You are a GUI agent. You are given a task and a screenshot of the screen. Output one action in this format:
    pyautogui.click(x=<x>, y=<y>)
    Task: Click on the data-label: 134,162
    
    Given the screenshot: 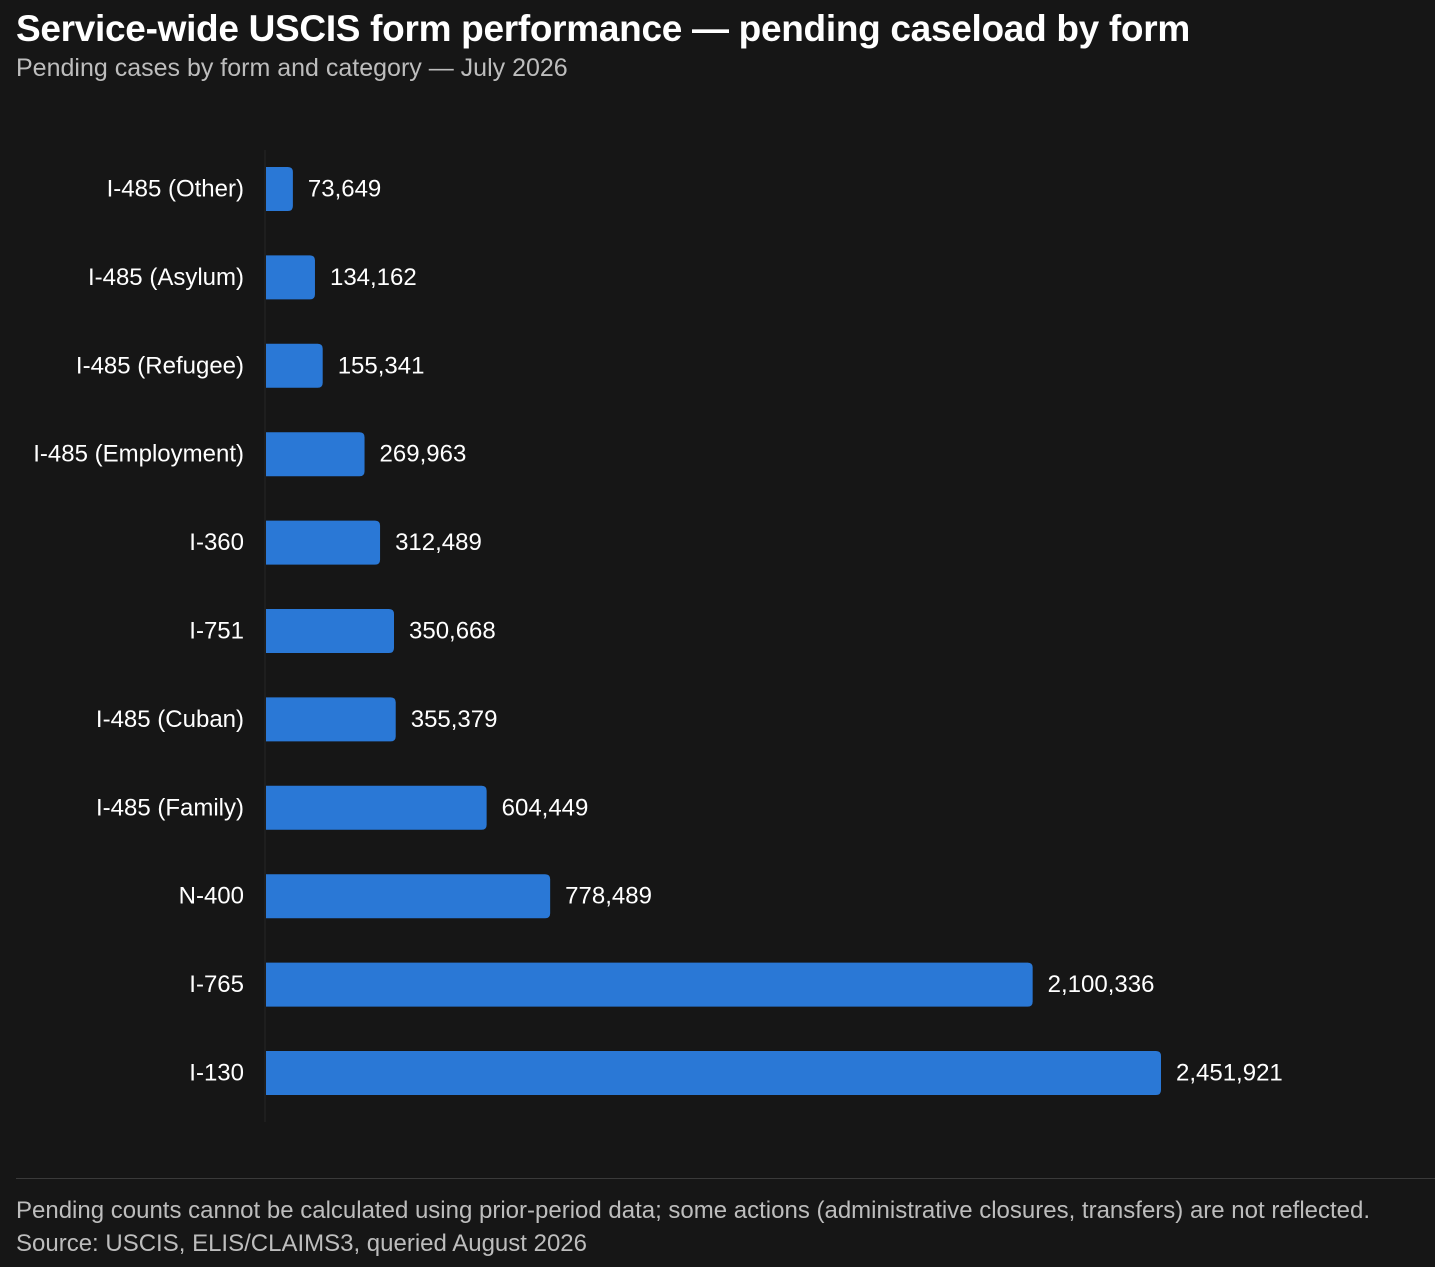 What is the action you would take?
    pyautogui.click(x=373, y=277)
    